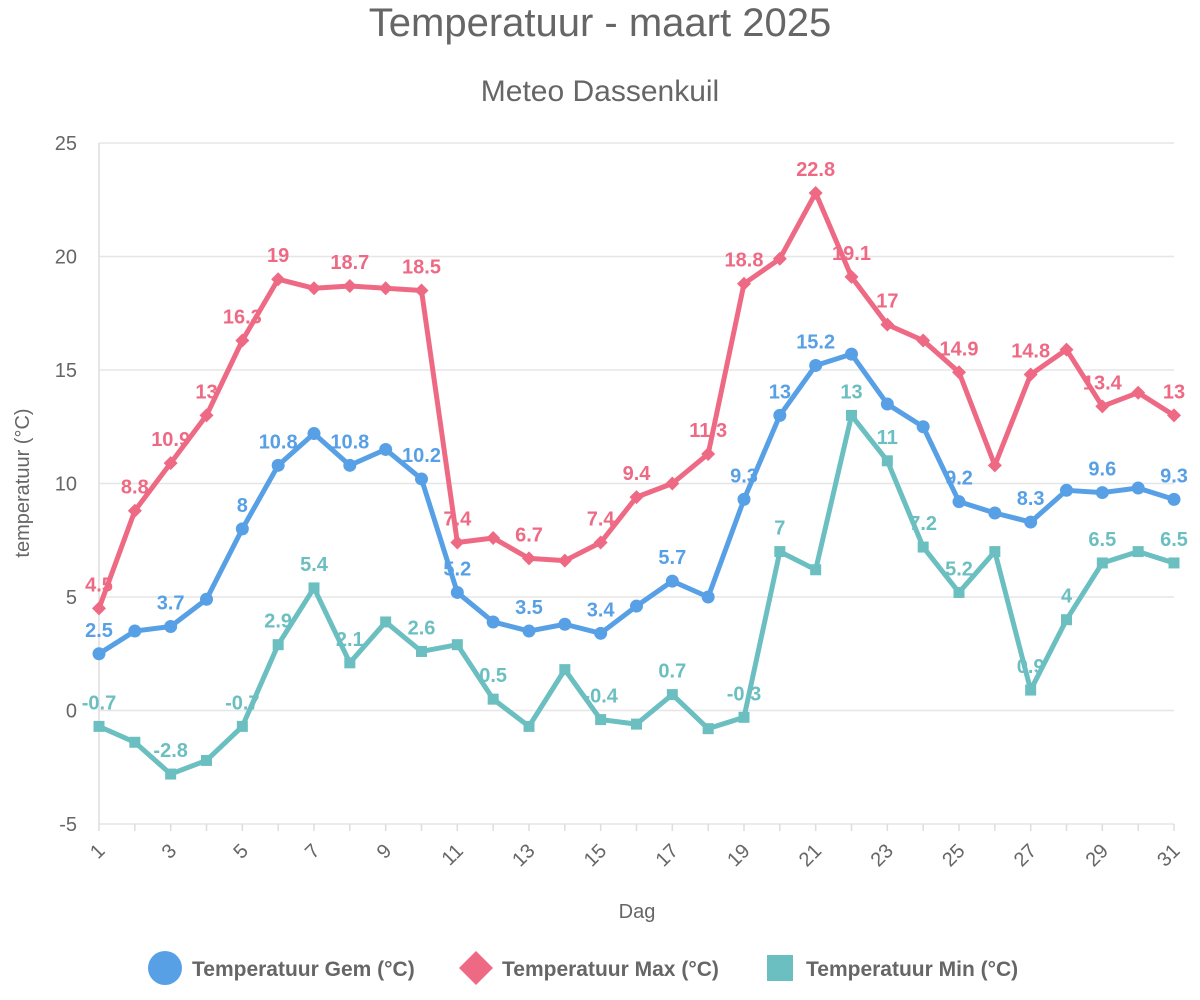 This screenshot has width=1200, height=1000. What do you see at coordinates (281, 968) in the screenshot?
I see `legend-item: Temperatuur Gem (°C)` at bounding box center [281, 968].